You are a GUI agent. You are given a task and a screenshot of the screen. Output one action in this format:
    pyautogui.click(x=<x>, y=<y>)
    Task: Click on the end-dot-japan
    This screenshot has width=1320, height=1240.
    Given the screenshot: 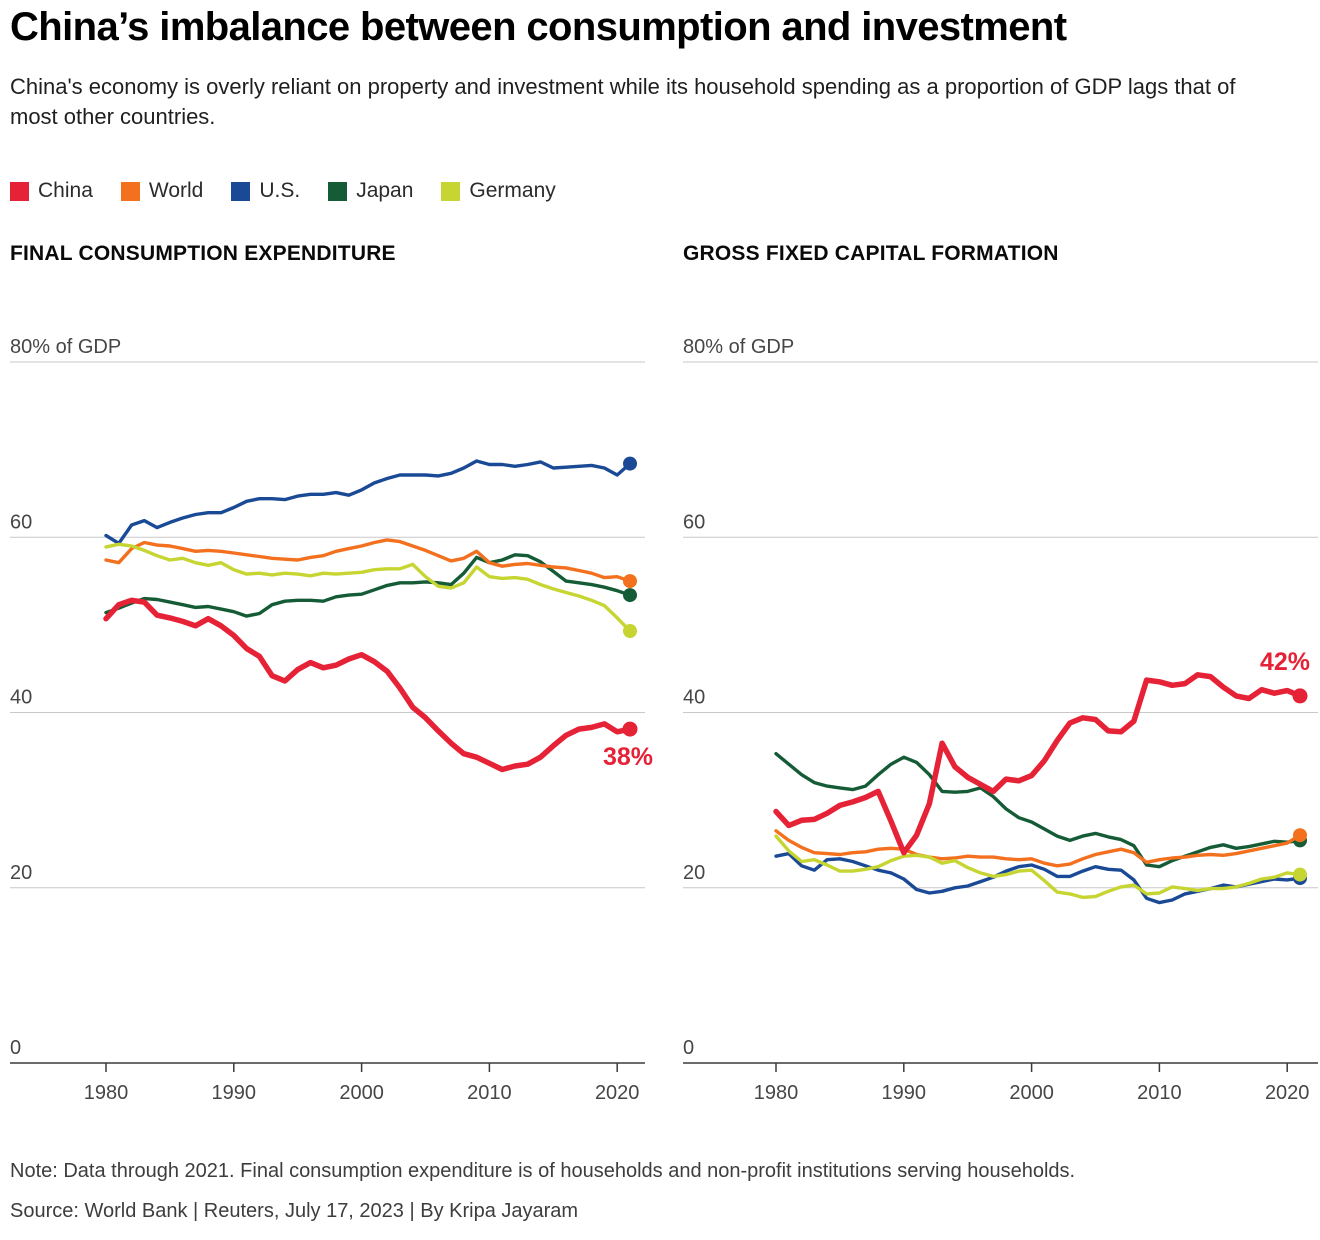 What is the action you would take?
    pyautogui.click(x=630, y=595)
    